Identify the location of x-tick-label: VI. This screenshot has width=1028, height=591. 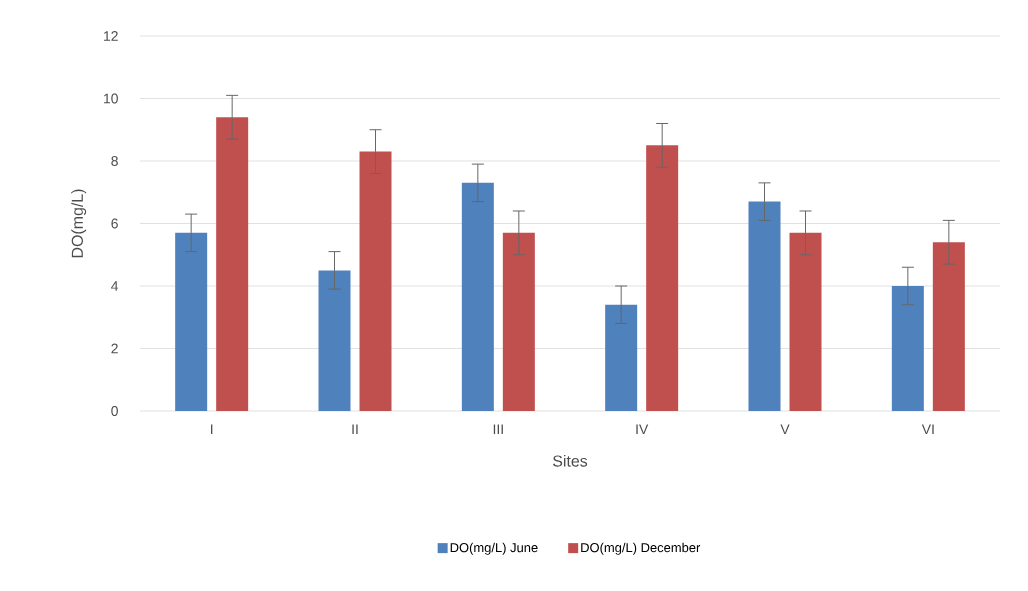
(927, 429).